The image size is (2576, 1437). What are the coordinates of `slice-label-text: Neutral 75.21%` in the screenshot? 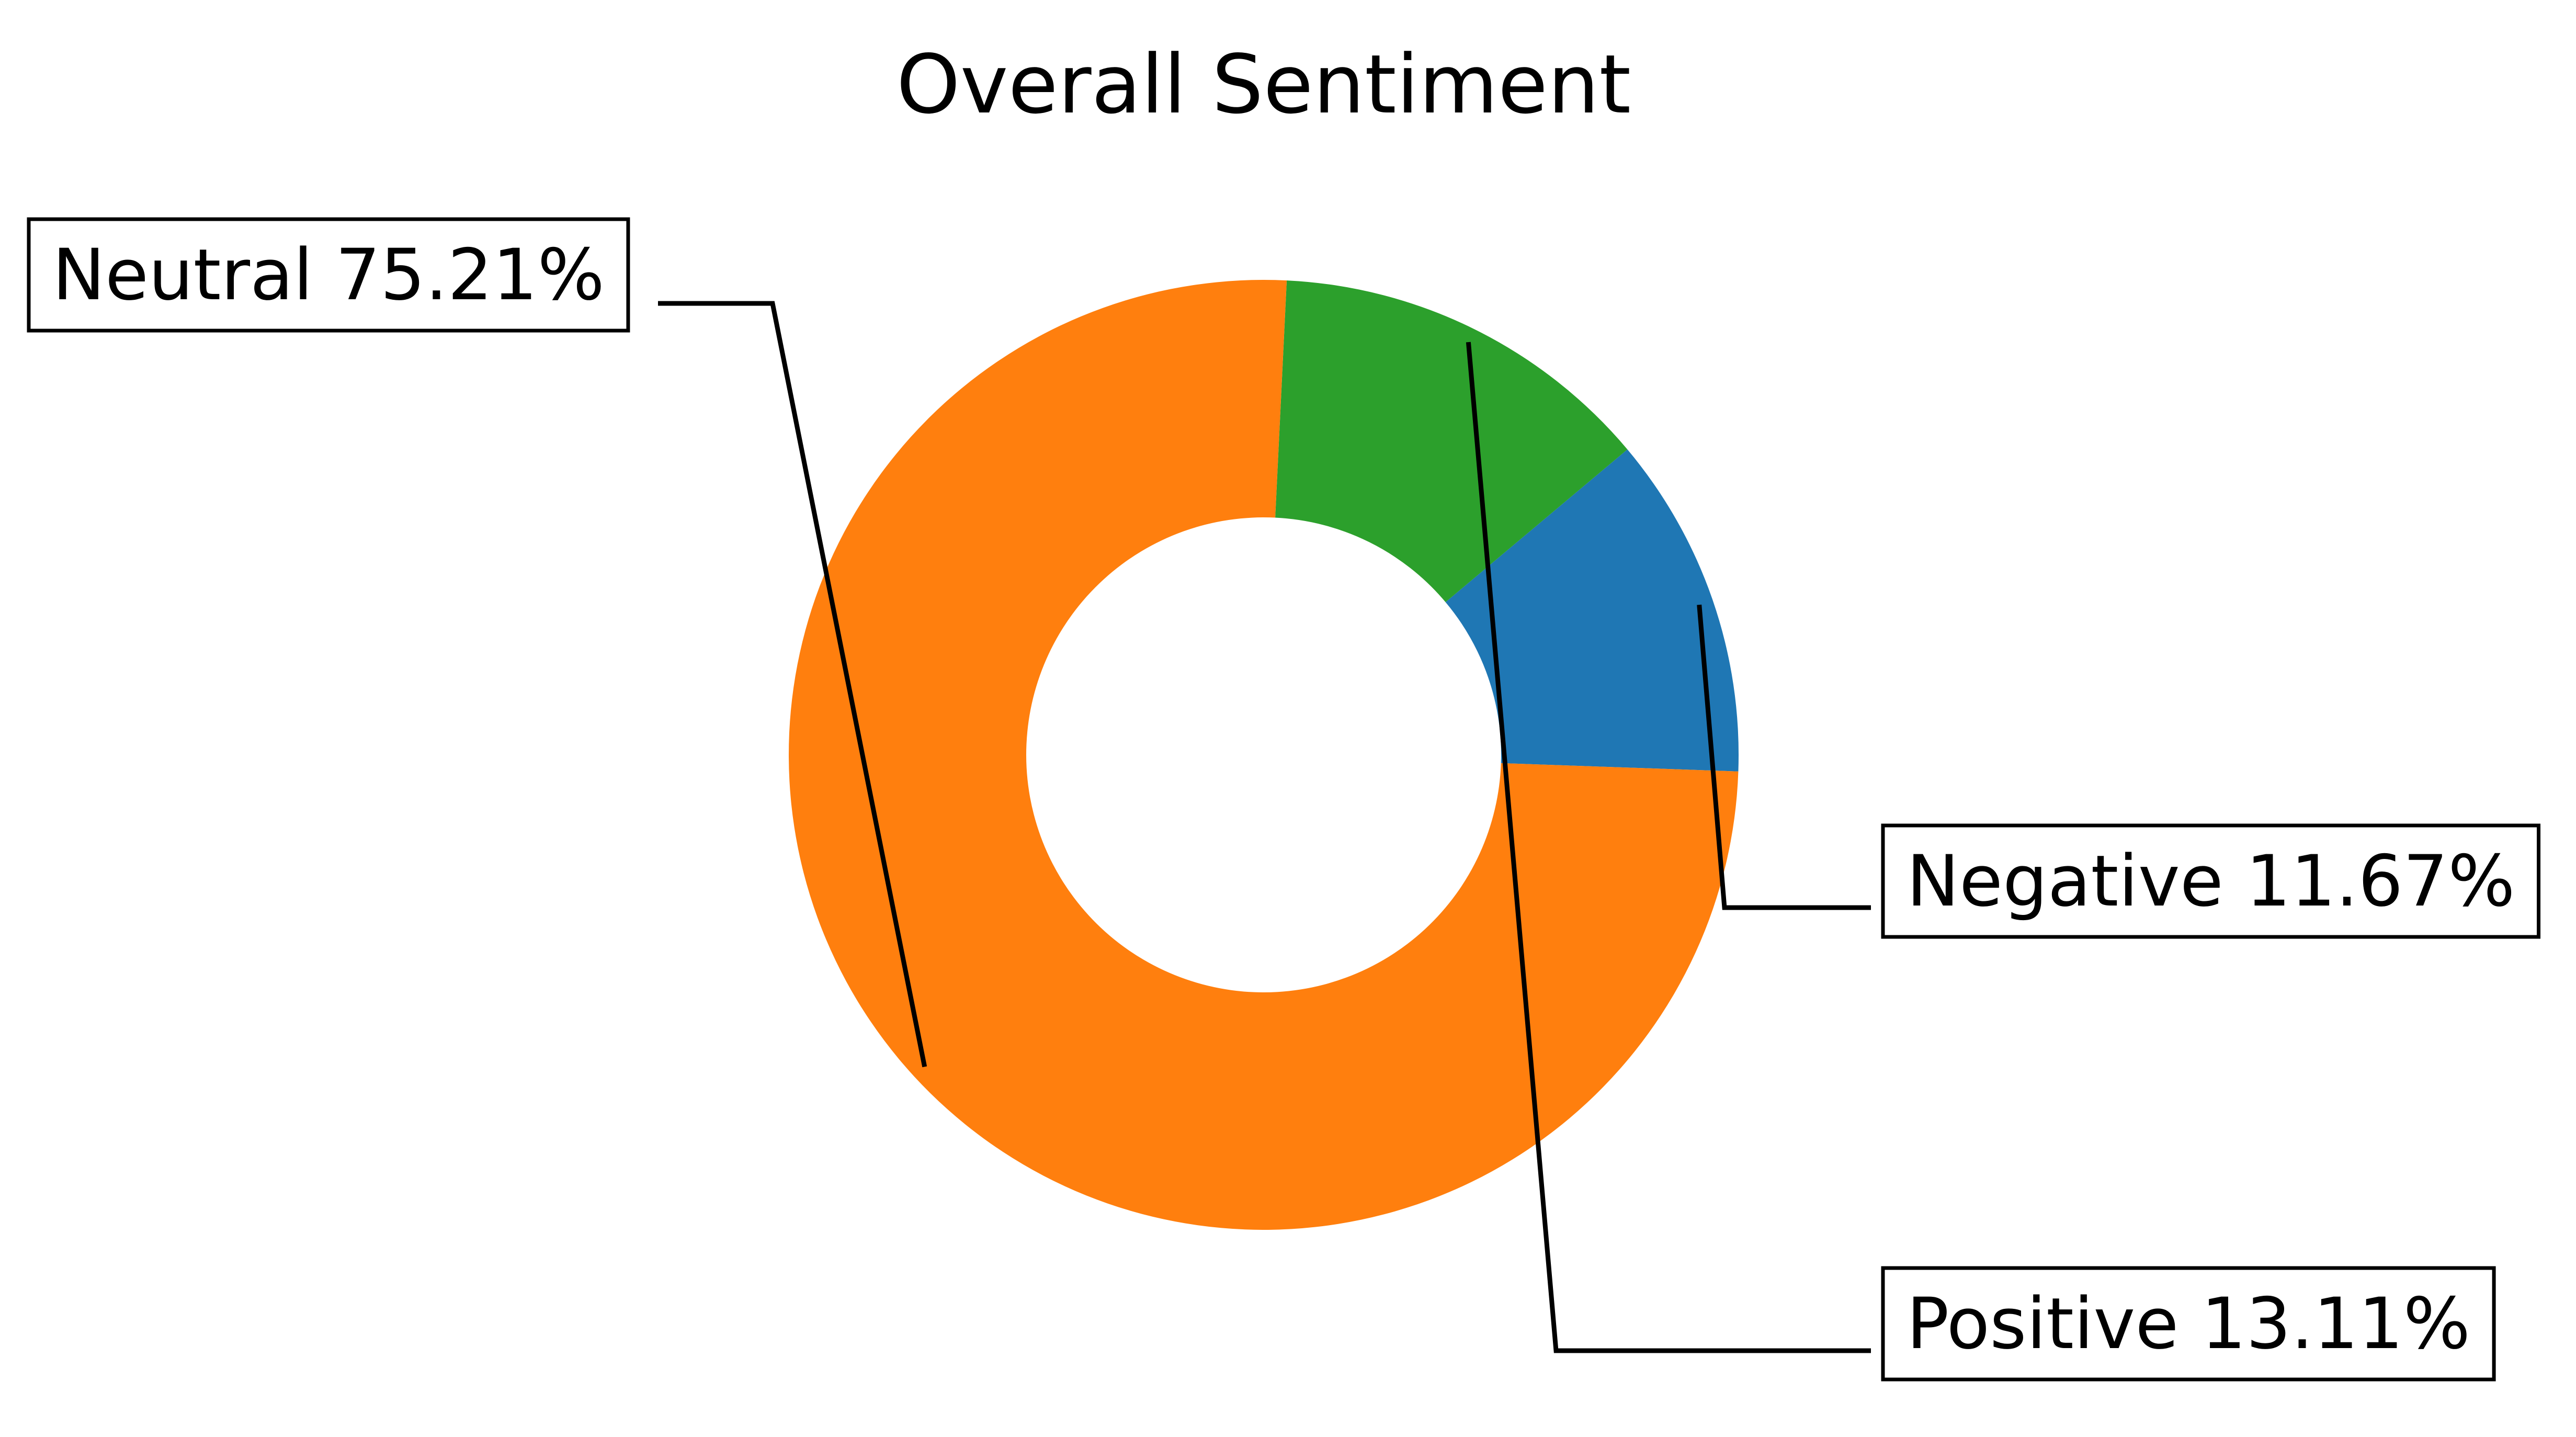 It's located at (328, 275).